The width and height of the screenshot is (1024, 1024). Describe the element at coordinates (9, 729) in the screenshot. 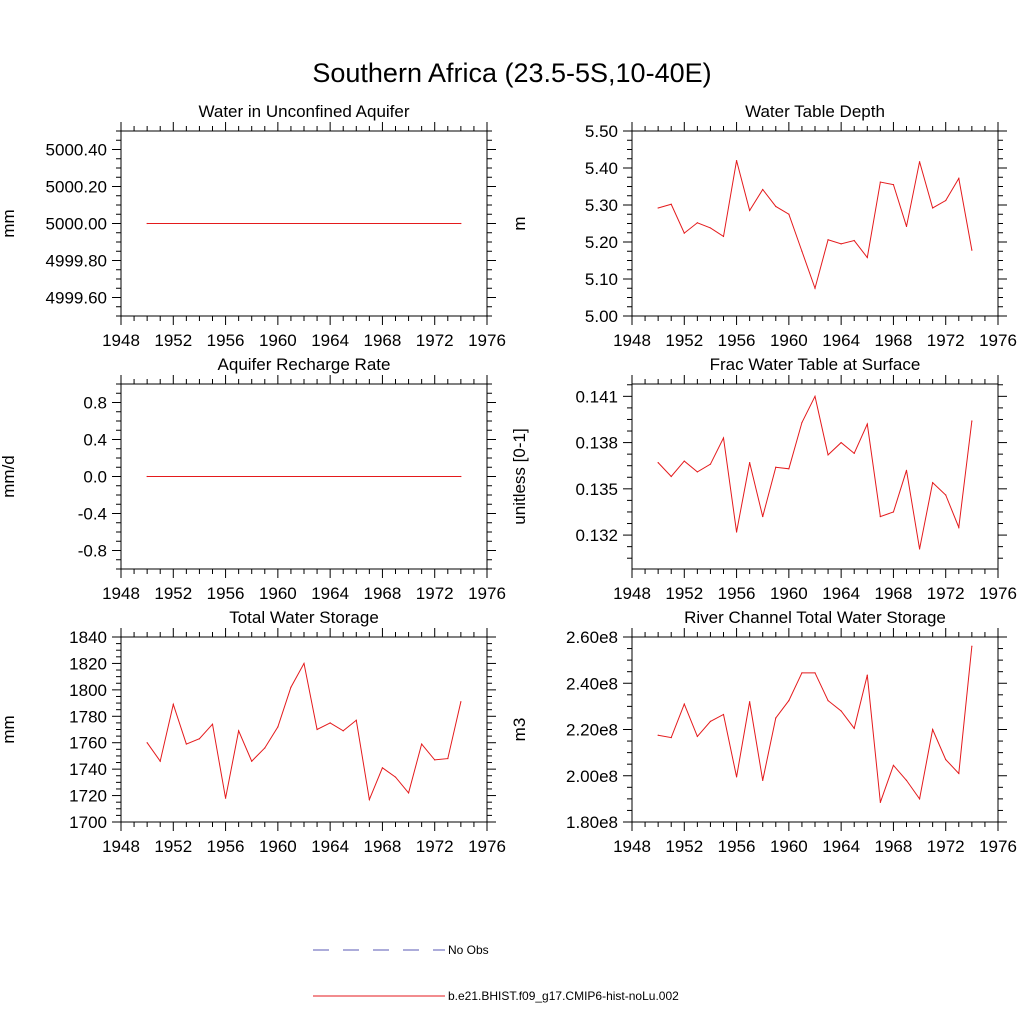

I see `y-axis-label: mm` at that location.